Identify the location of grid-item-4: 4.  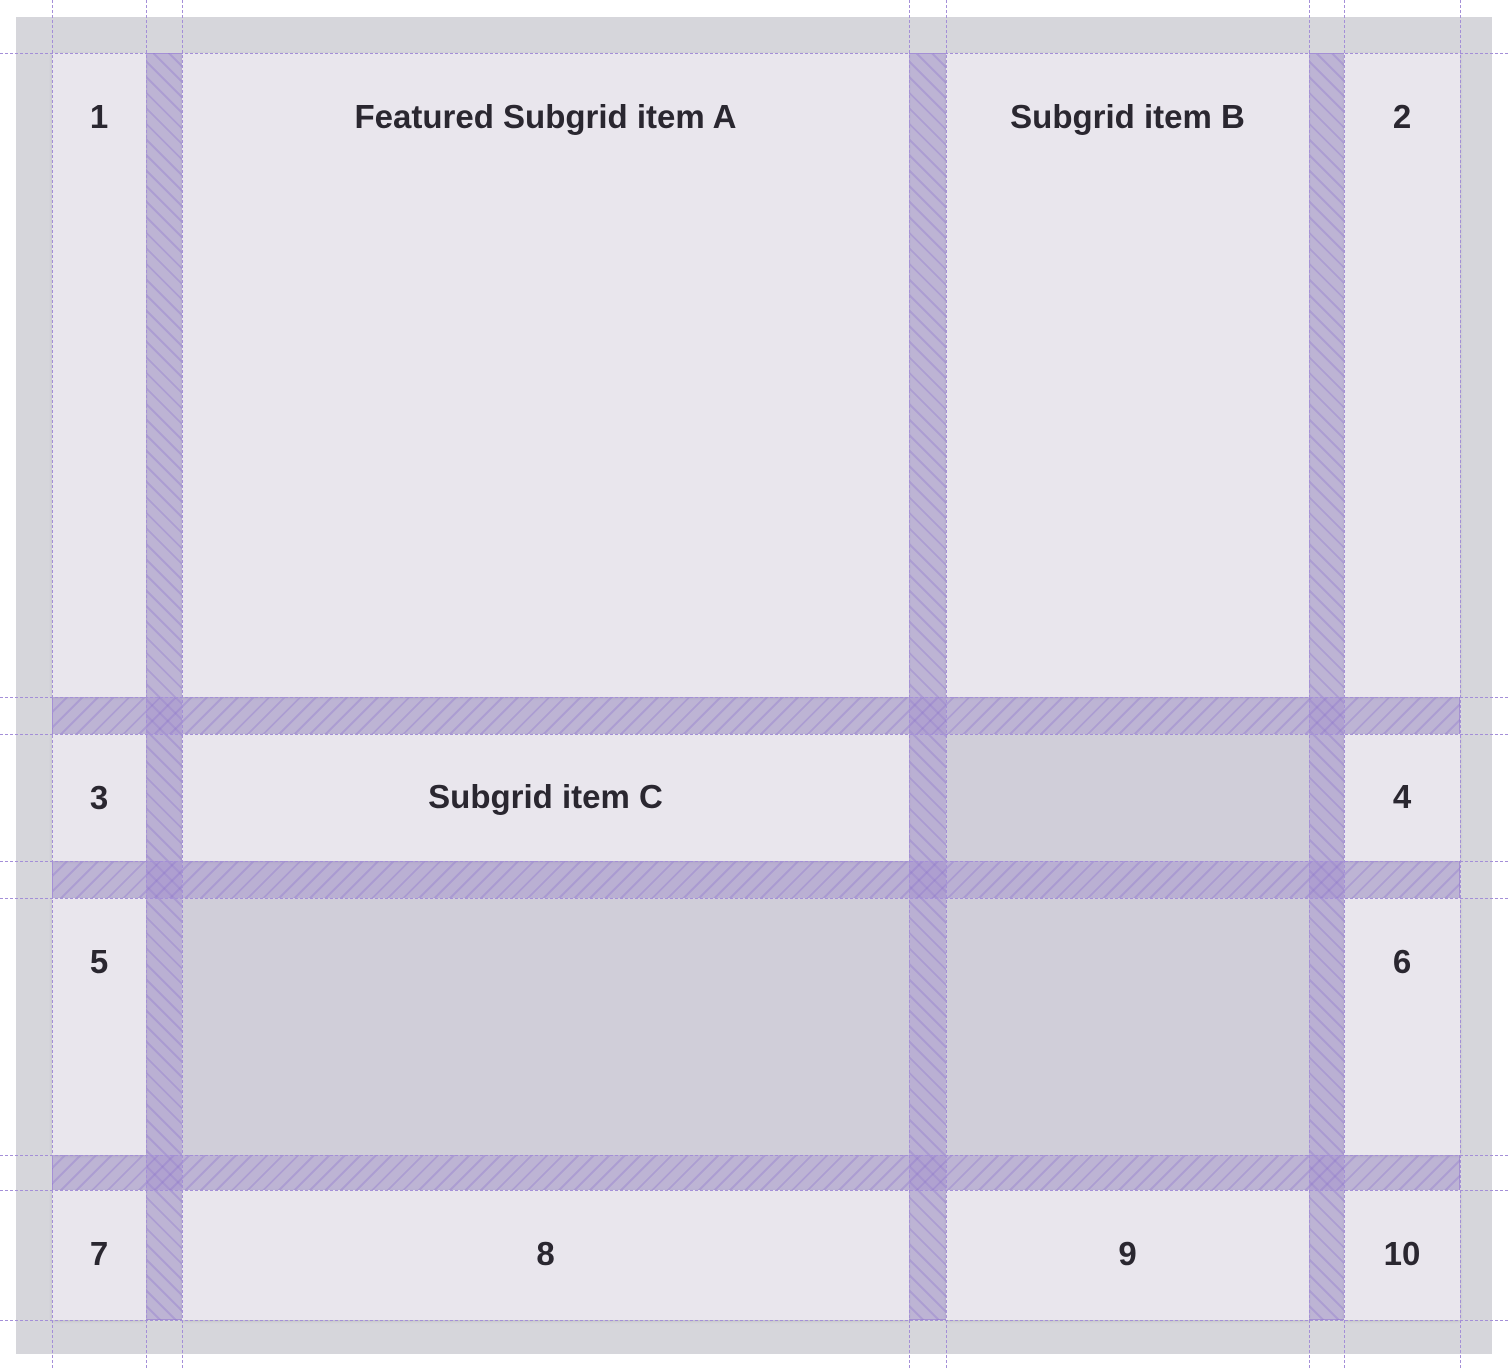
(1402, 797).